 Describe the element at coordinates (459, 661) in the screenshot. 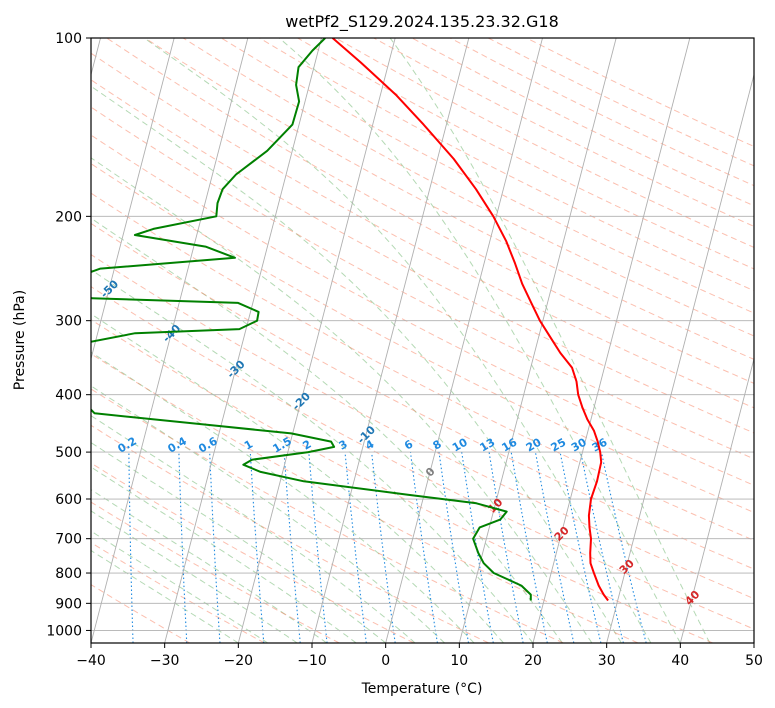

I see `x-tick-label: 10` at that location.